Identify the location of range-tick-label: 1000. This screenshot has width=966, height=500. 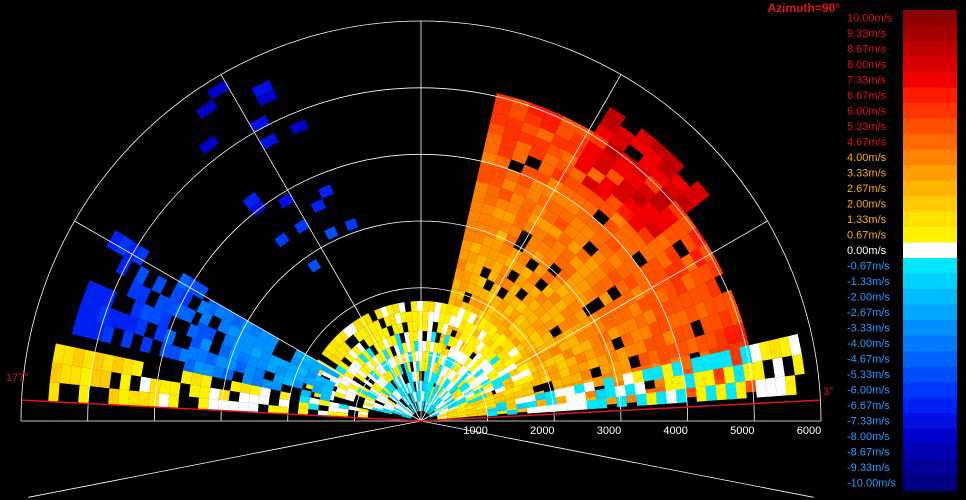
(475, 431).